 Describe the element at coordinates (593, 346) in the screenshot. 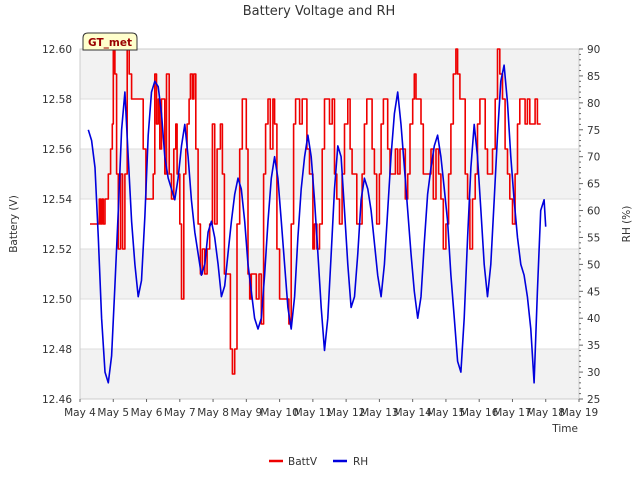

I see `y2-tick-label: 35` at that location.